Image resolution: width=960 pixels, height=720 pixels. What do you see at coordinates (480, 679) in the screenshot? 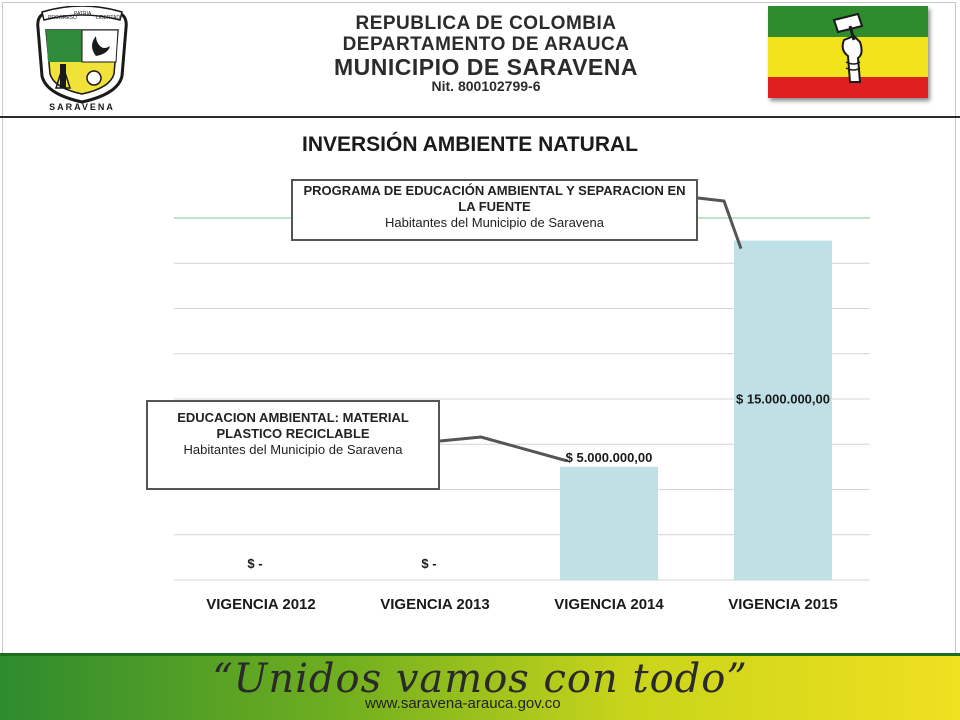
I see `footer-slogan: “Unidos vamos con todo”` at bounding box center [480, 679].